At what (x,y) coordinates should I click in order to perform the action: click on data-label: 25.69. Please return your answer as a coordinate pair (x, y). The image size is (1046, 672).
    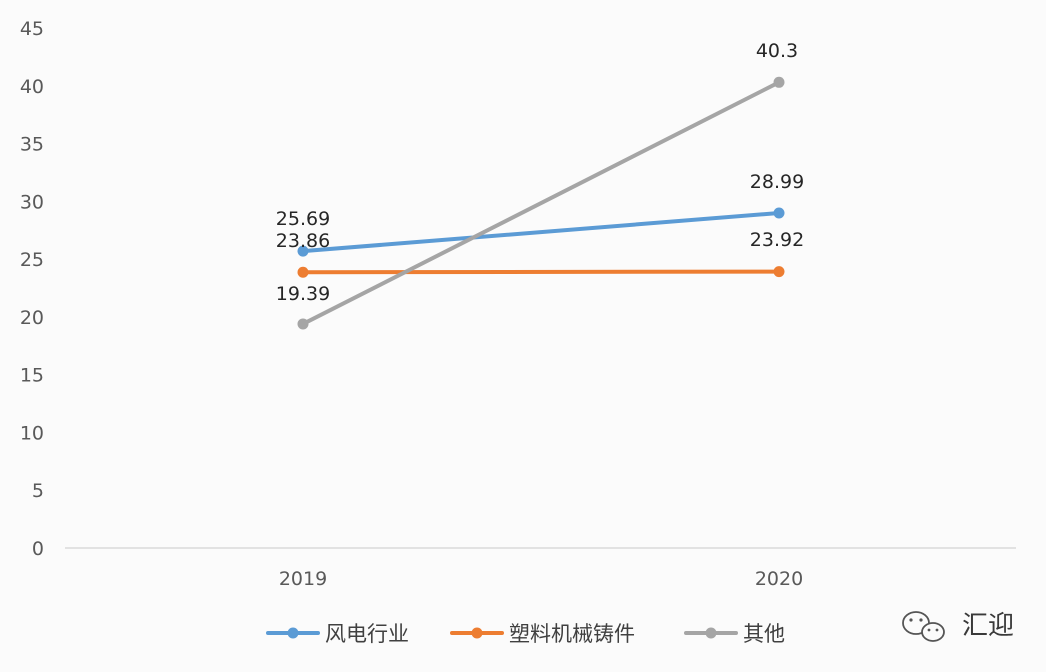
    Looking at the image, I should click on (303, 219).